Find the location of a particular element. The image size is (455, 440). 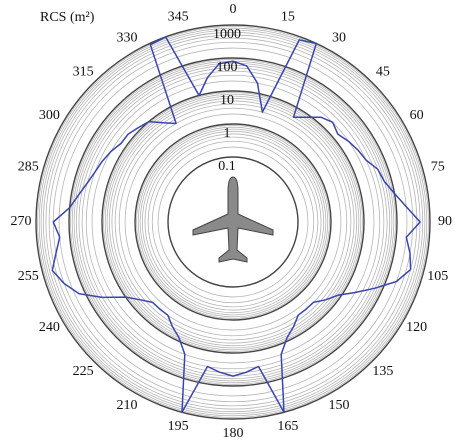

angle-tick-label: 330 is located at coordinates (127, 38).